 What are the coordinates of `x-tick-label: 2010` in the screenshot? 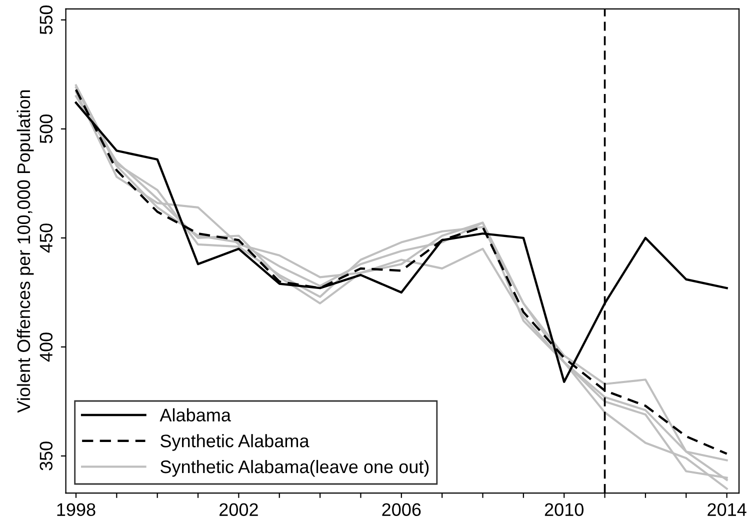 It's located at (564, 509).